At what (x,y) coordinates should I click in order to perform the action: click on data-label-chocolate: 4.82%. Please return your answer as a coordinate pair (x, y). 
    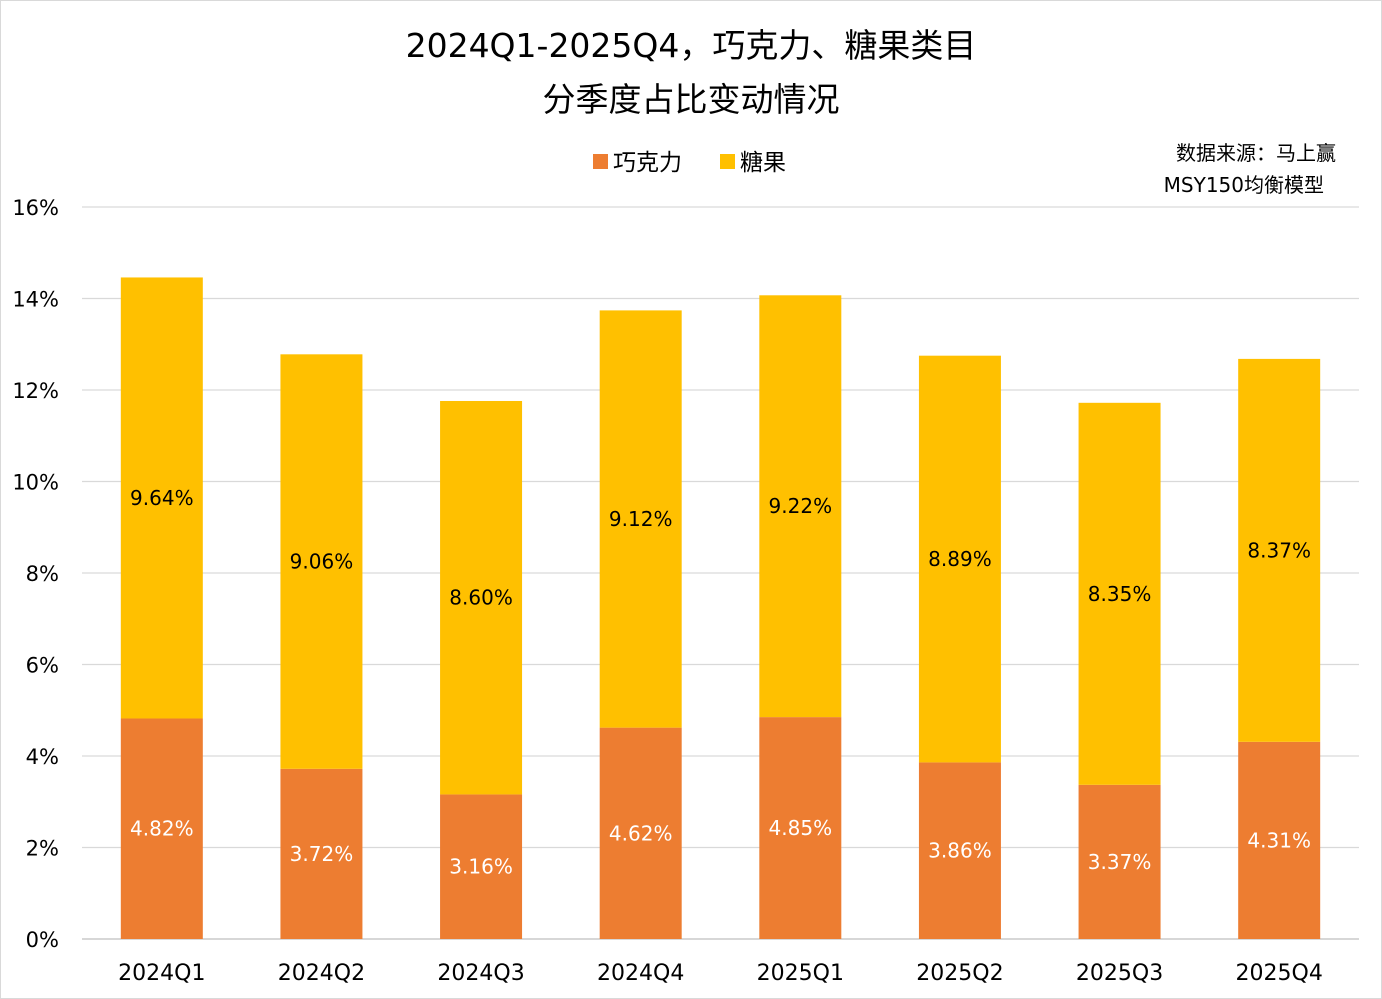
    Looking at the image, I should click on (162, 829).